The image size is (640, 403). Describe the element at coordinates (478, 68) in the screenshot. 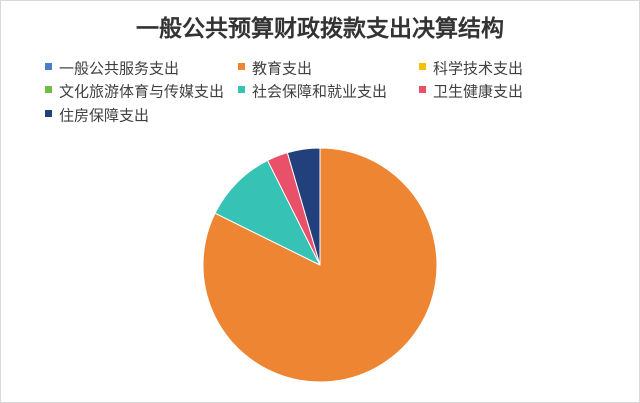

I see `legend-label: 科学技术支出` at that location.